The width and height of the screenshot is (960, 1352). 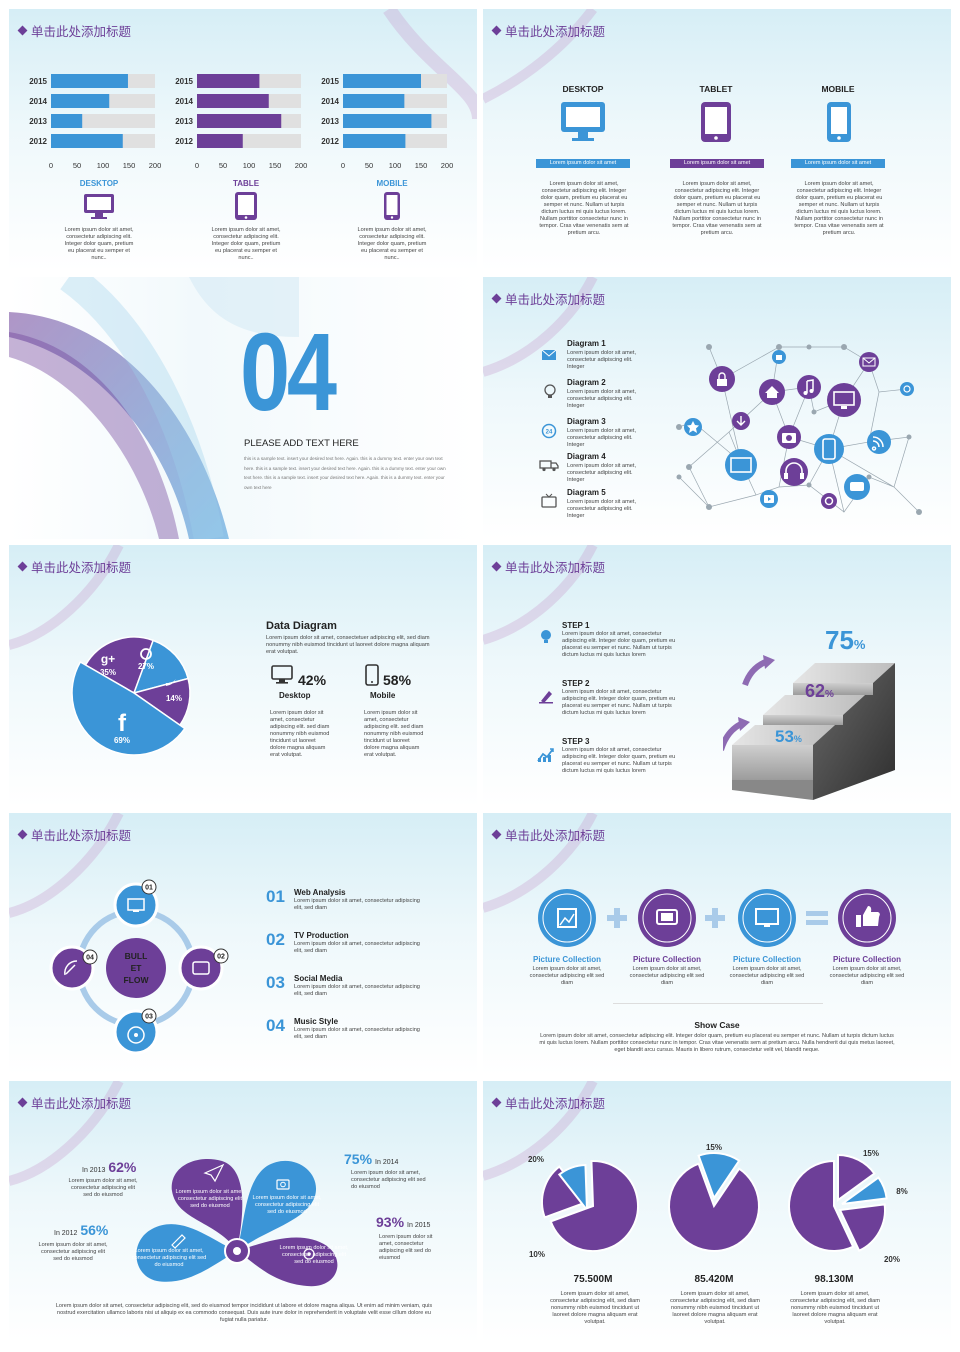 What do you see at coordinates (275, 1025) in the screenshot?
I see `flow-item-number: 04` at bounding box center [275, 1025].